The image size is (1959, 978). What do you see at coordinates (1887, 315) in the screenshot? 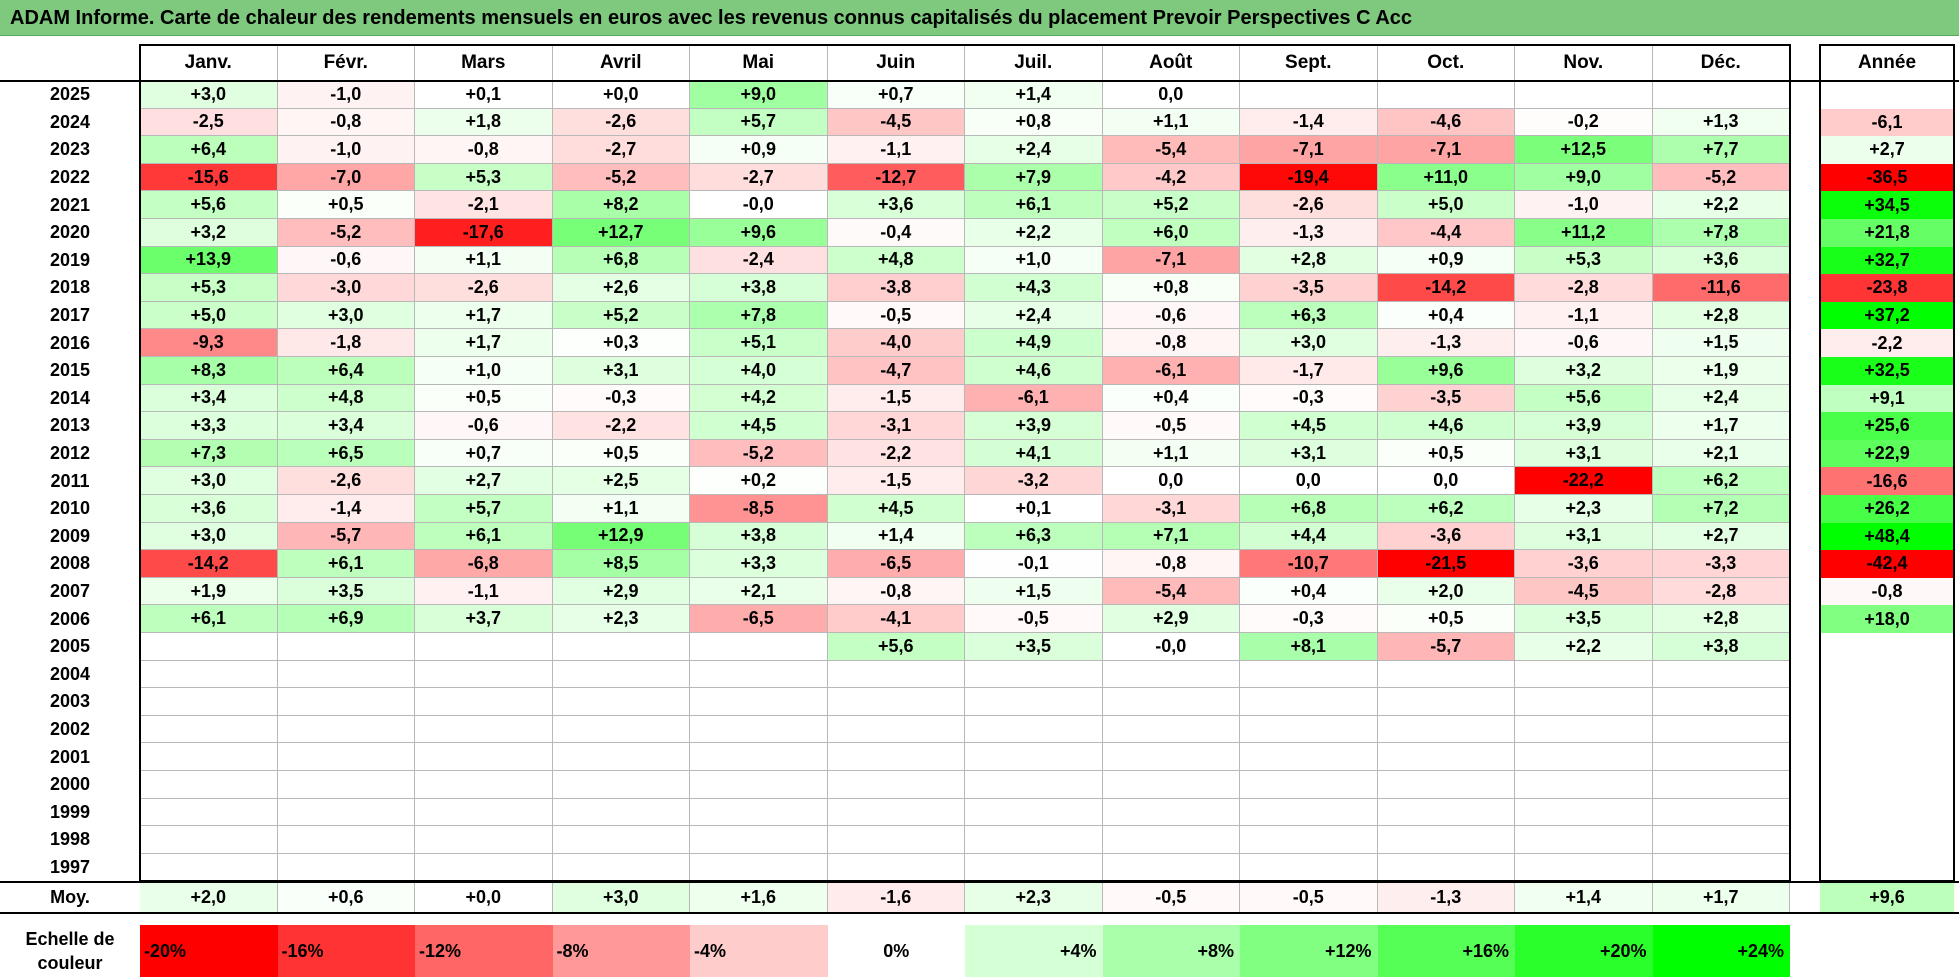
I see `annual-cell: +37,2` at bounding box center [1887, 315].